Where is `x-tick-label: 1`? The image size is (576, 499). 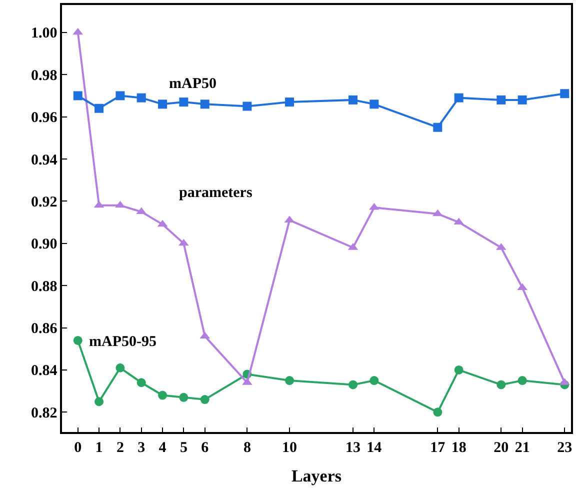
x-tick-label: 1 is located at coordinates (99, 448).